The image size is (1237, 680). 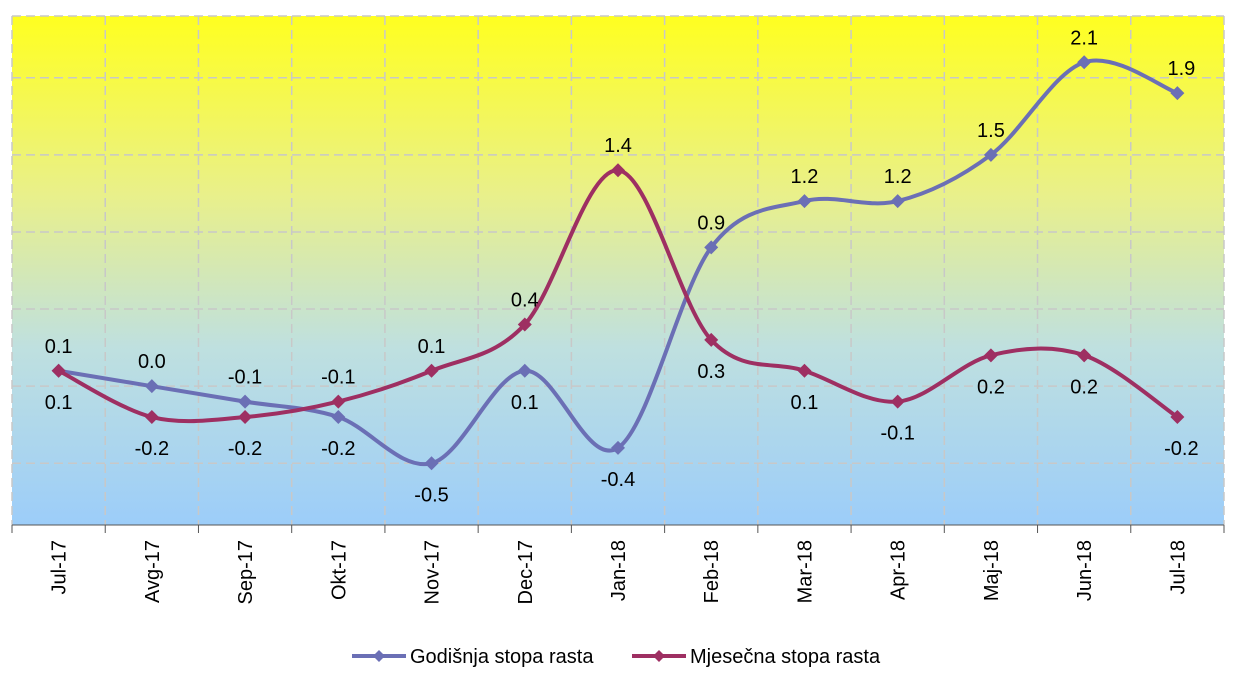 I want to click on x-tick-label: Jun-18, so click(x=1085, y=570).